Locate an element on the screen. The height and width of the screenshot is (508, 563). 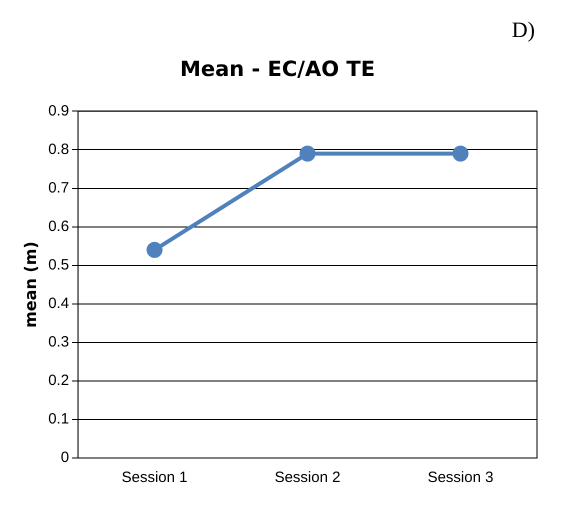
y-tick-label: 0.9 is located at coordinates (59, 111).